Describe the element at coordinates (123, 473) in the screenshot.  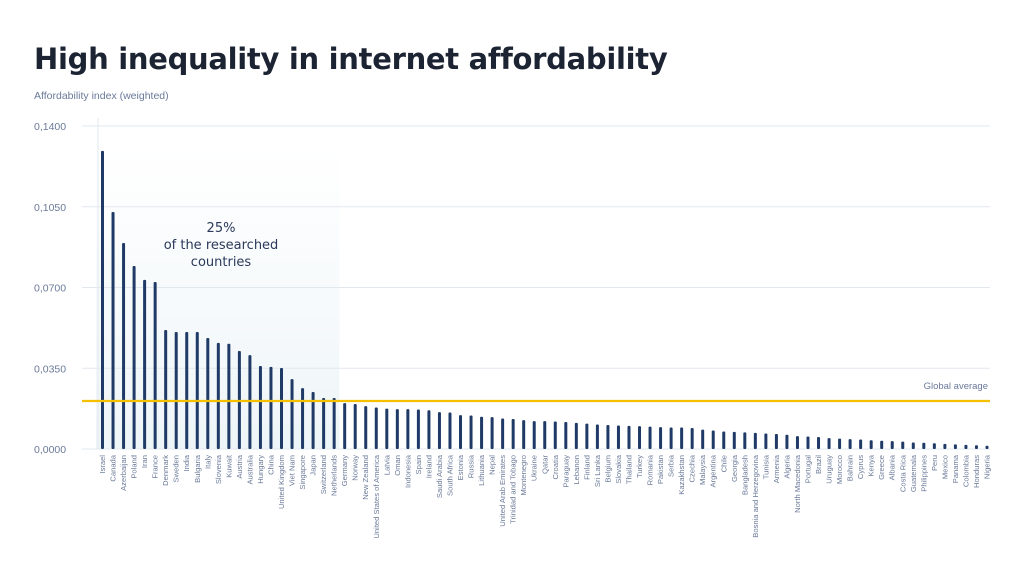
I see `x-tick-label: Azerbaijan` at that location.